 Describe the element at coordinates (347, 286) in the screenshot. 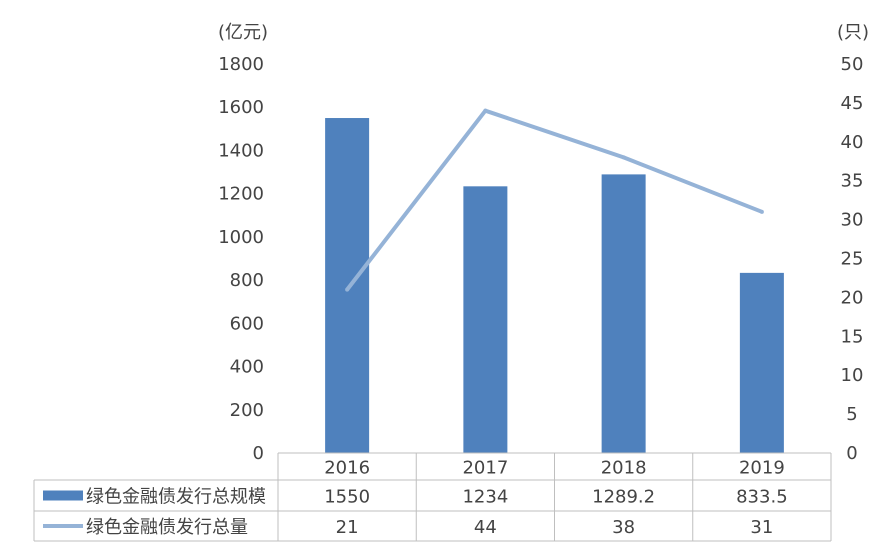

I see `bar-2016` at that location.